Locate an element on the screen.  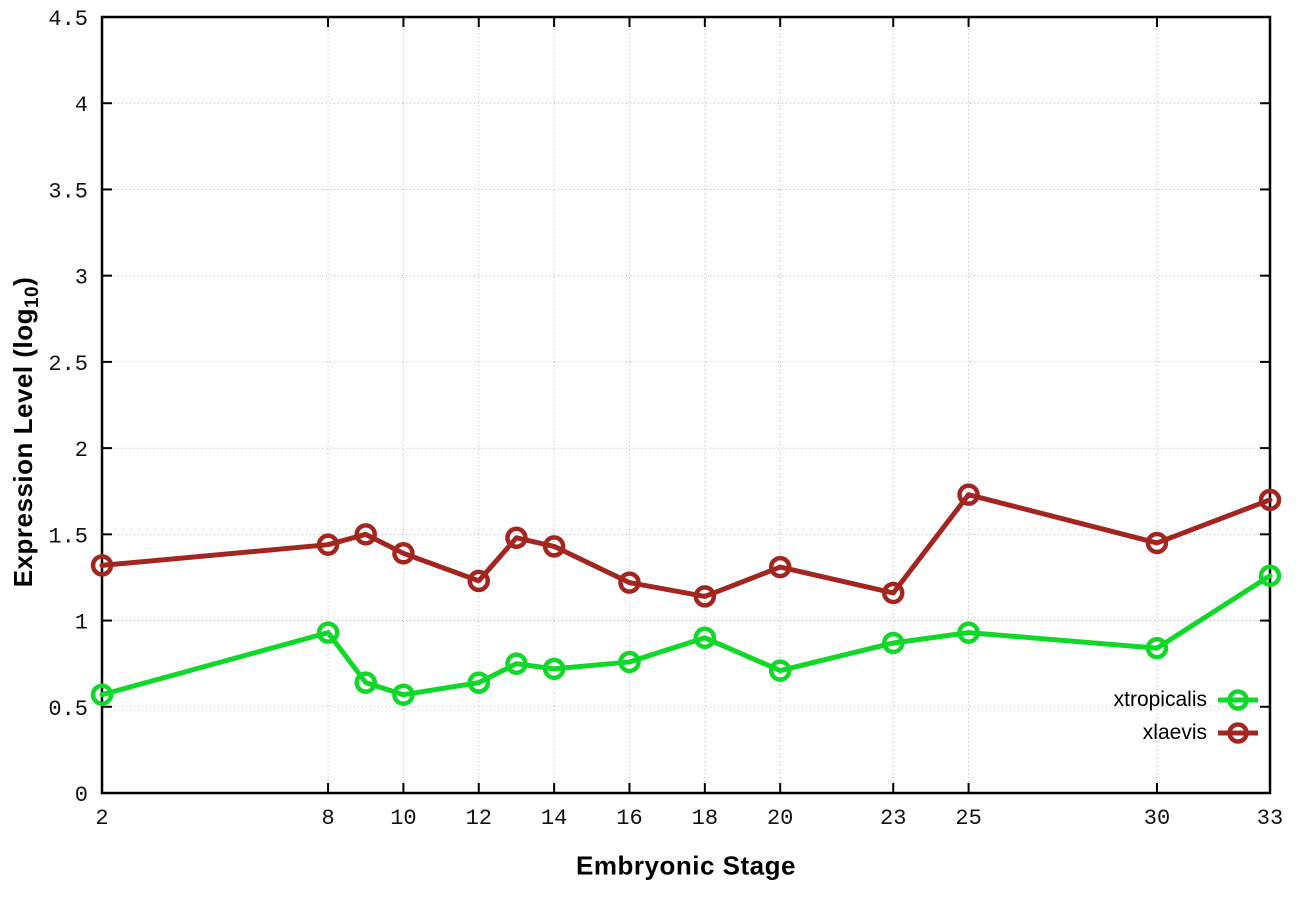
x-axis-title: Embryonic Stage is located at coordinates (686, 865).